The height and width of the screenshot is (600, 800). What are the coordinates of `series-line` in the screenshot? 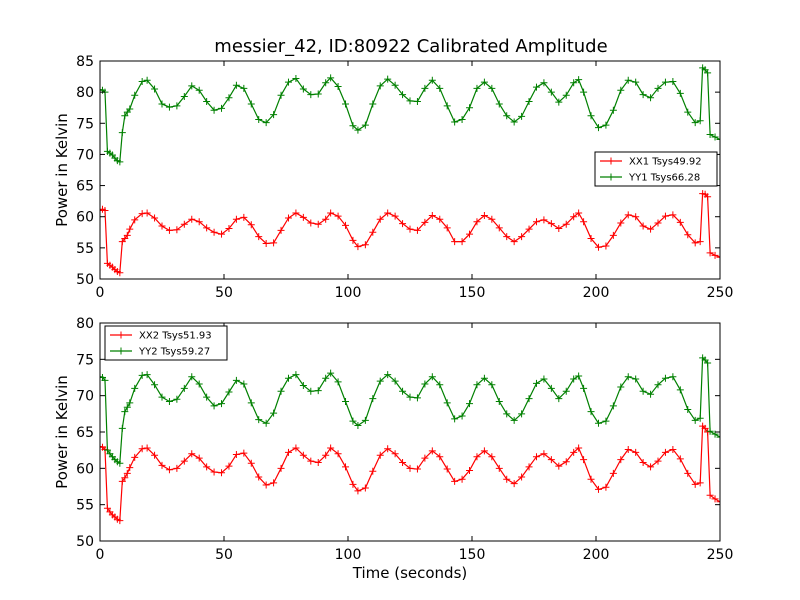 It's located at (410, 233).